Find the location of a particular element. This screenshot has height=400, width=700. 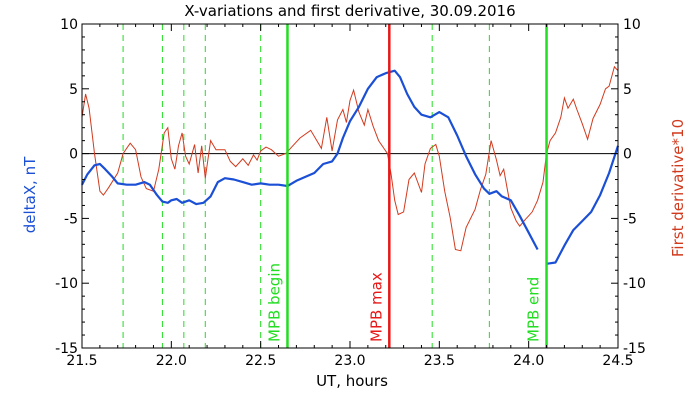

y-tick-label-right-3: -5 is located at coordinates (630, 219).